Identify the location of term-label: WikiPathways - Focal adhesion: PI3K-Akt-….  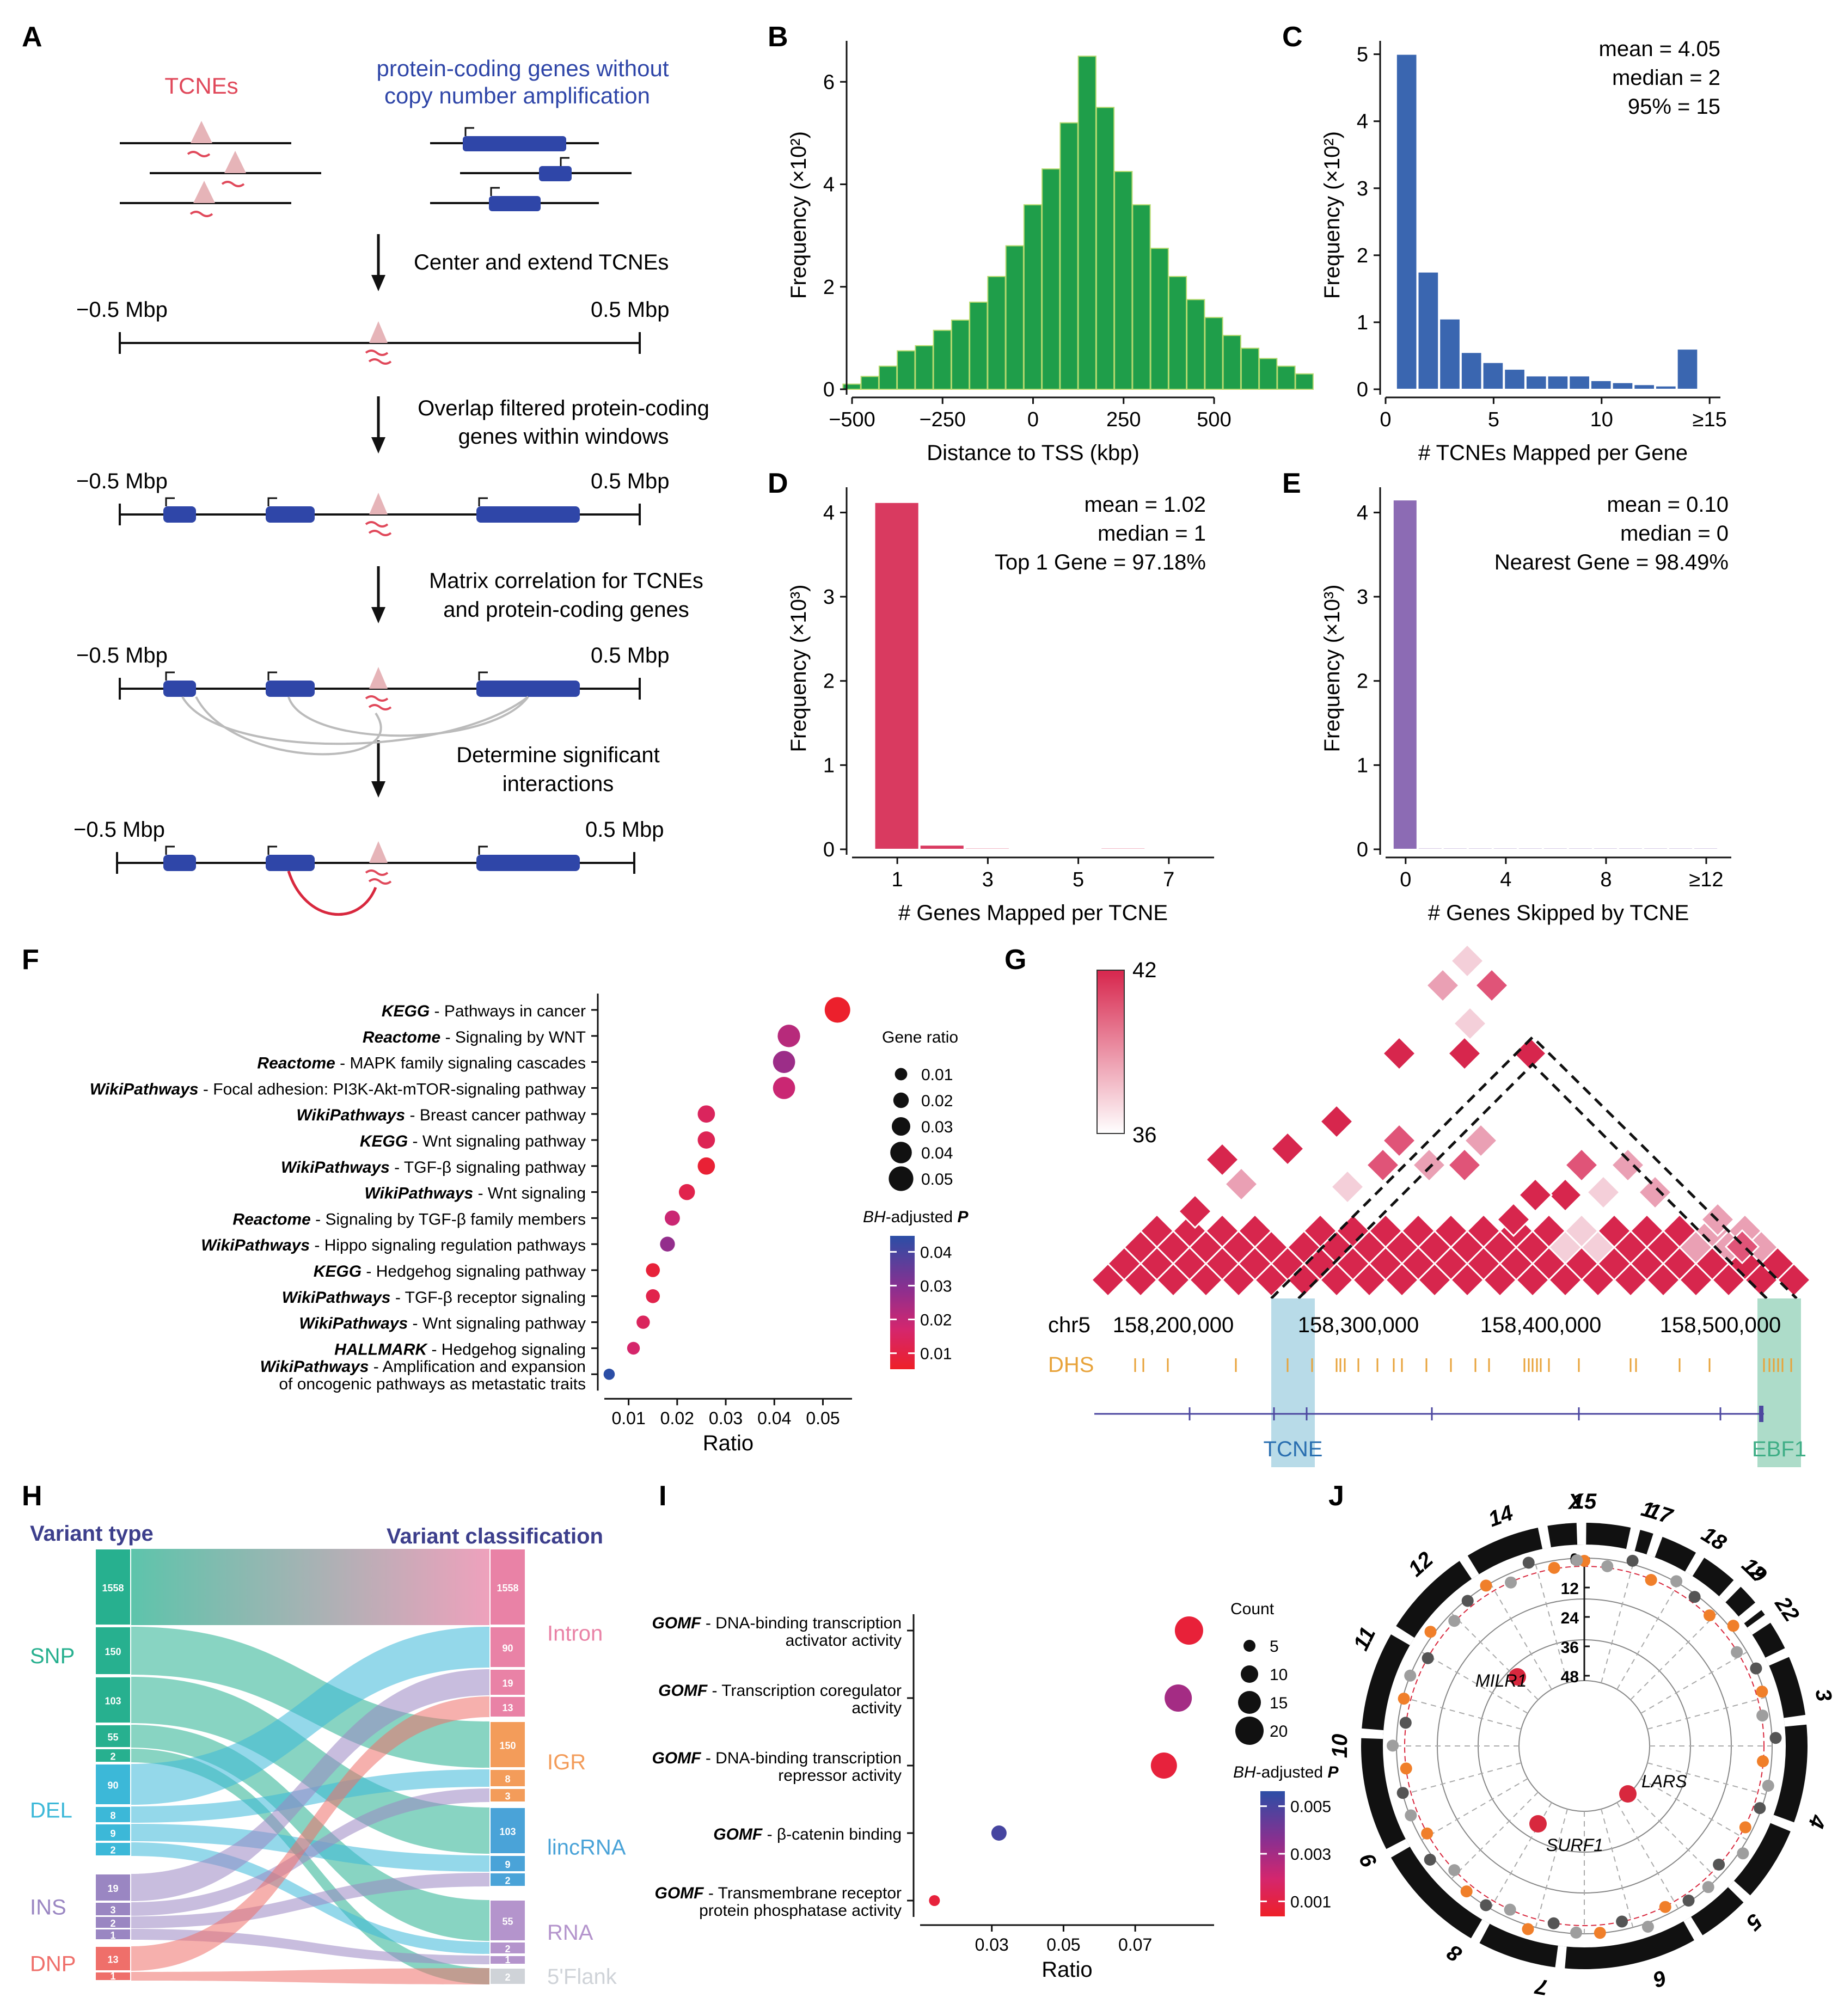
(338, 1089).